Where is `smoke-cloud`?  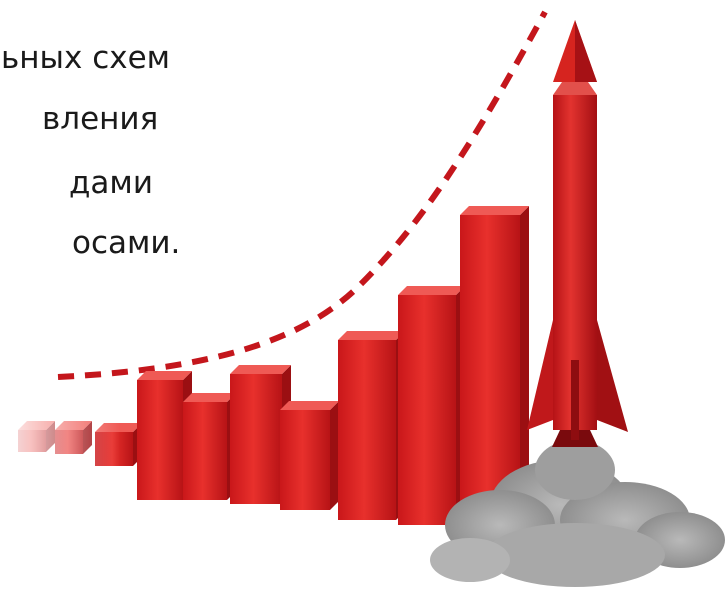 smoke-cloud is located at coordinates (577, 513).